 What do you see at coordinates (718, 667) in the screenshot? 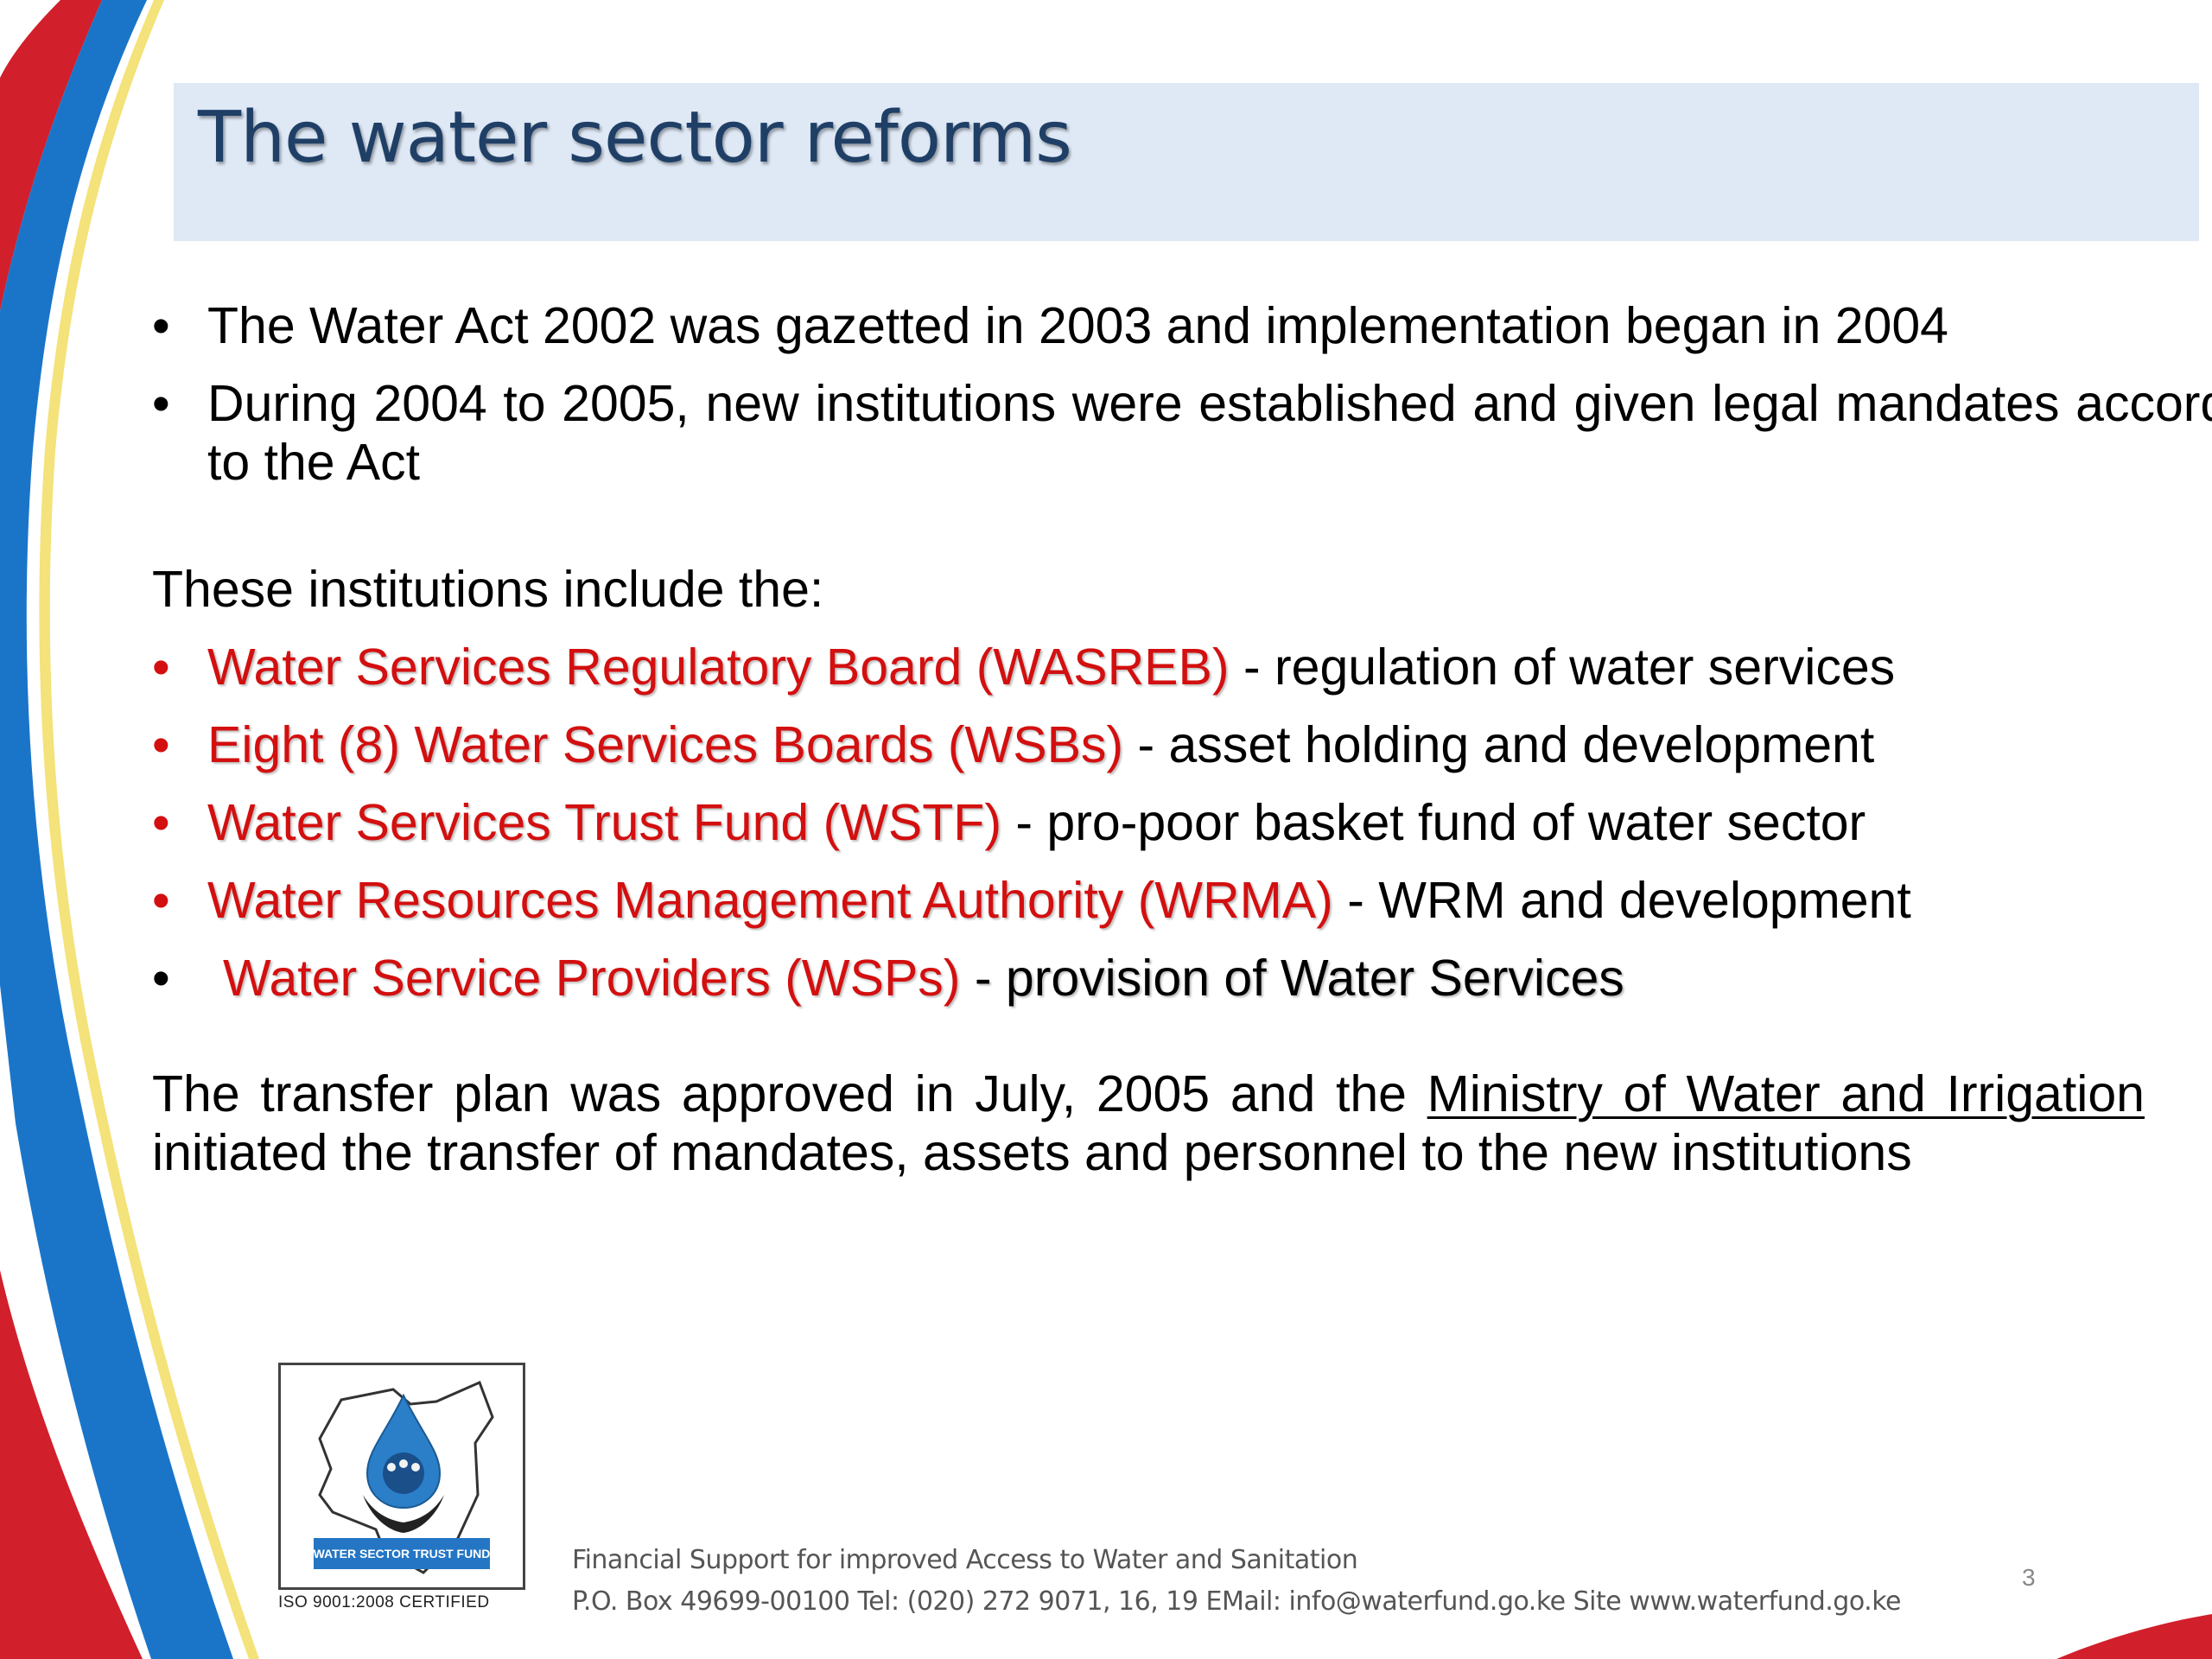
I see `institution-name: Water Services Regulatory Board (WASREB)` at bounding box center [718, 667].